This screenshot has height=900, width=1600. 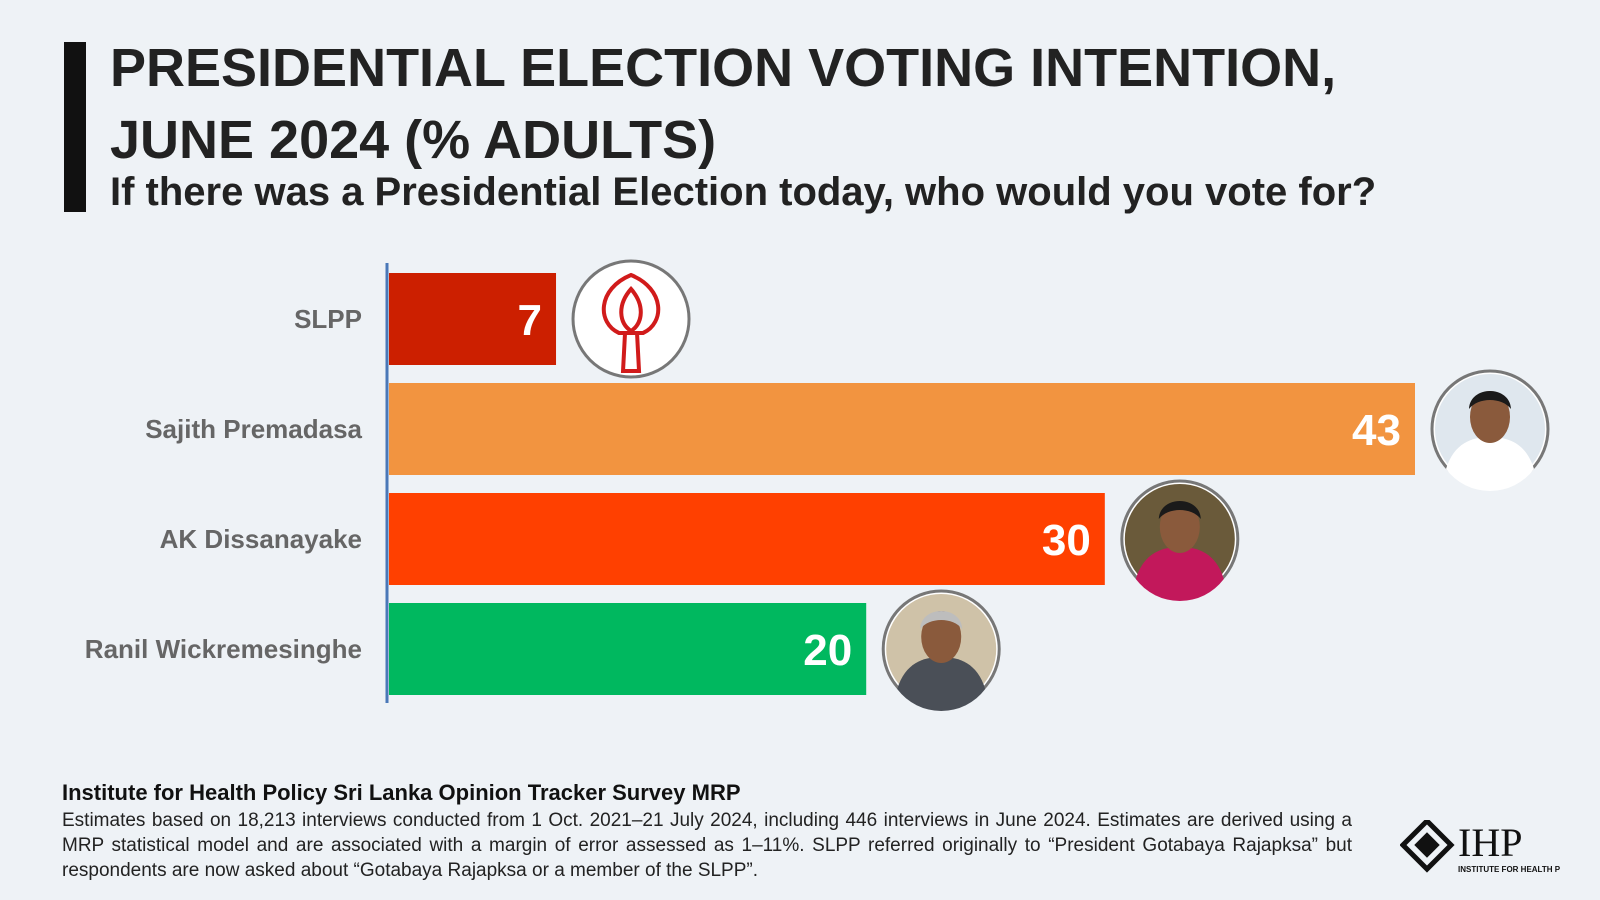 I want to click on sajith-premadasa-portrait-icon, so click(x=1490, y=430).